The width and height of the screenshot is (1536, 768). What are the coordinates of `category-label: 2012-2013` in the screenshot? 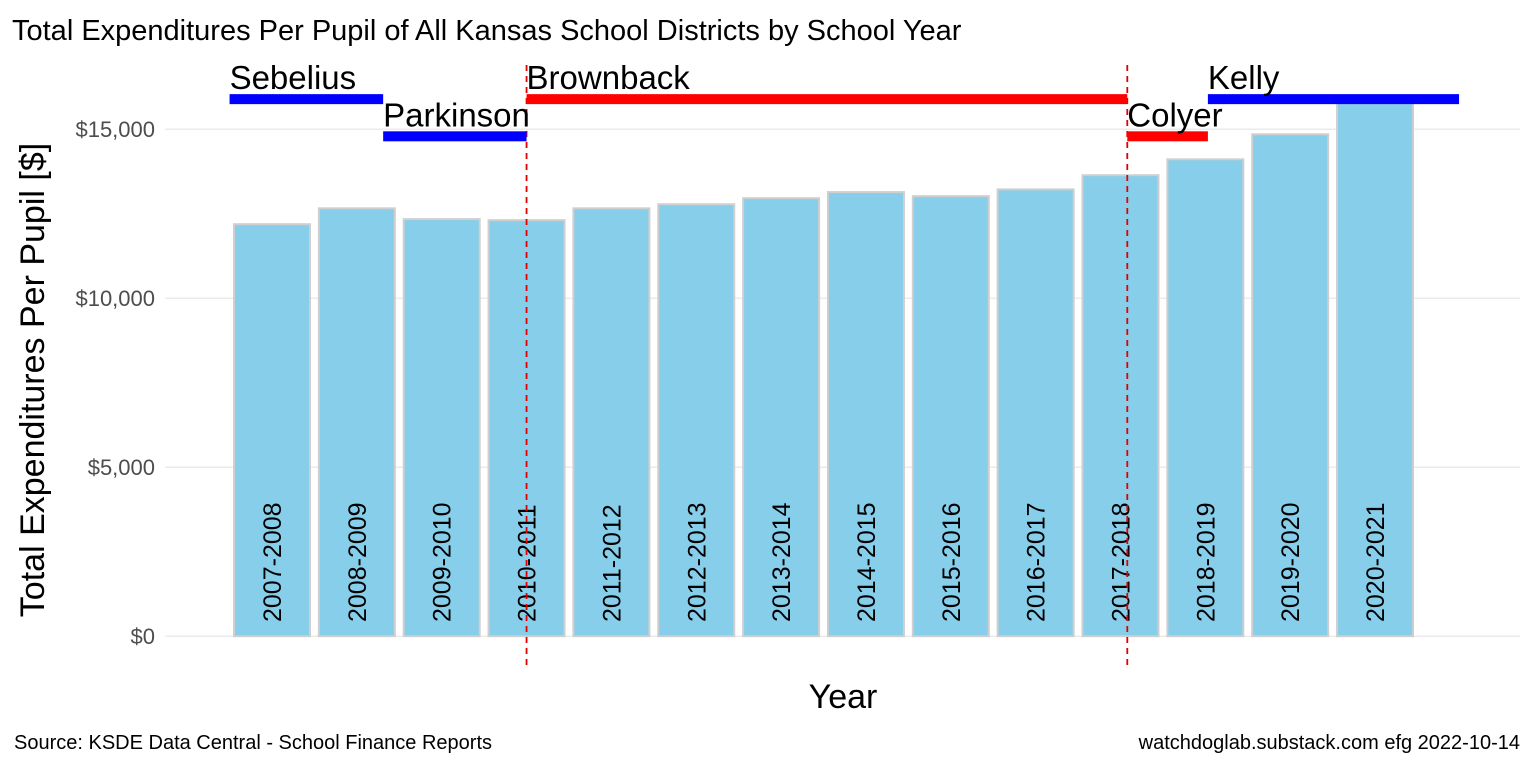 It's located at (697, 562).